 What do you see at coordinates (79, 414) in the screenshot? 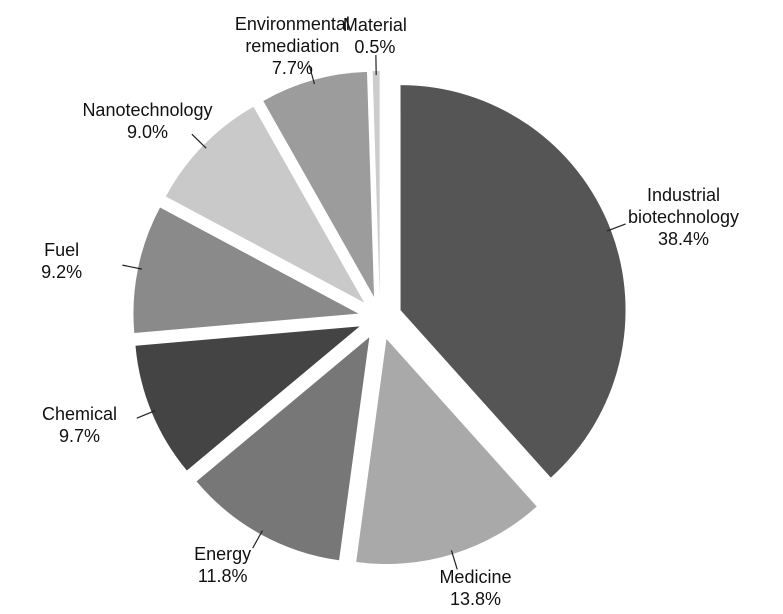
I see `category-label: Chemical` at bounding box center [79, 414].